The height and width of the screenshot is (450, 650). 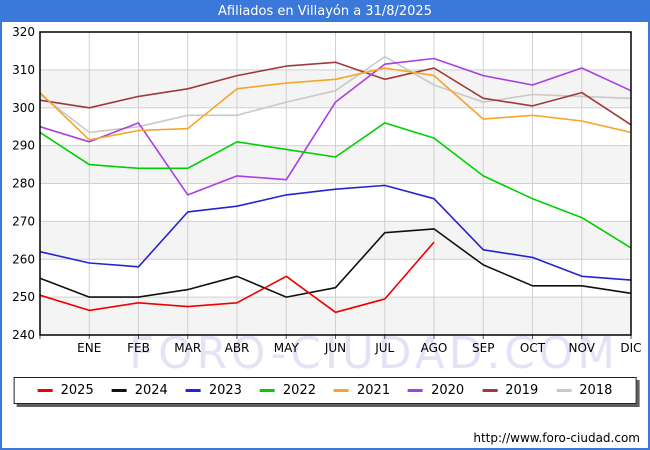 I want to click on legend-item-2025: 2025, so click(x=65, y=390).